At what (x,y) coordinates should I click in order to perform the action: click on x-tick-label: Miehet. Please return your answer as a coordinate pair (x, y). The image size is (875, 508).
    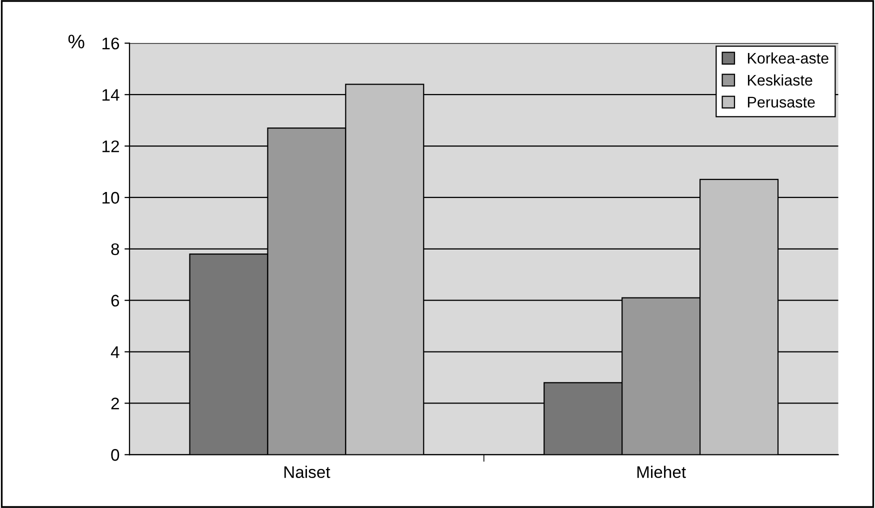
    Looking at the image, I should click on (661, 472).